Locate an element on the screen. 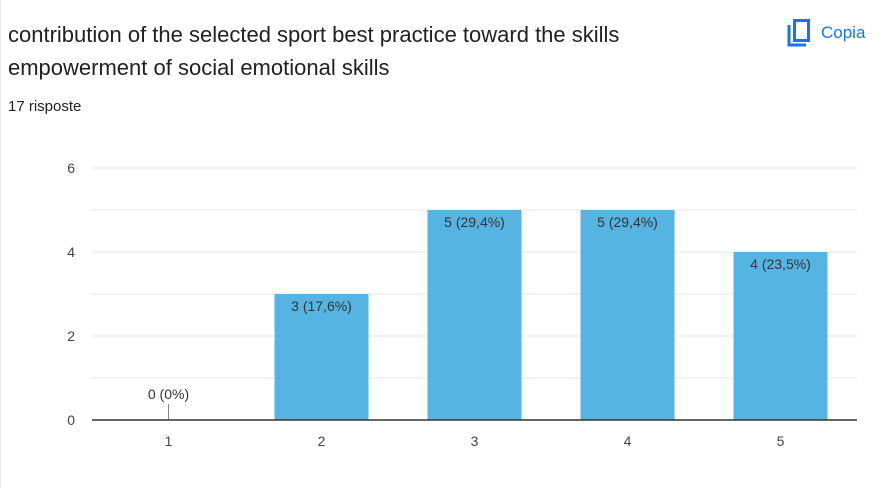 Image resolution: width=896 pixels, height=488 pixels. y-tick-label: 2 is located at coordinates (71, 336).